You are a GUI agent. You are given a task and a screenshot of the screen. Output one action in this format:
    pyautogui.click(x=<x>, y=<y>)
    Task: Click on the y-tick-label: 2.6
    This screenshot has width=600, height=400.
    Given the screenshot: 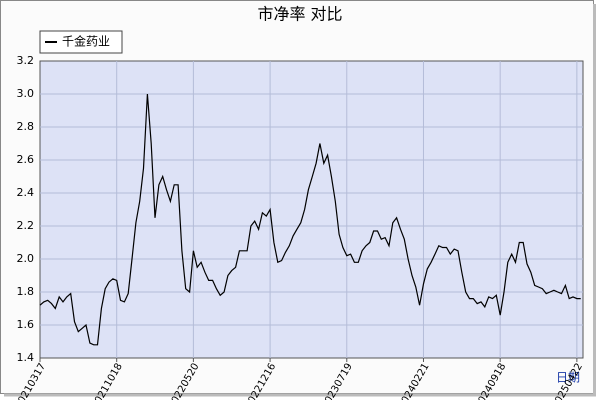 What is the action you would take?
    pyautogui.click(x=26, y=159)
    